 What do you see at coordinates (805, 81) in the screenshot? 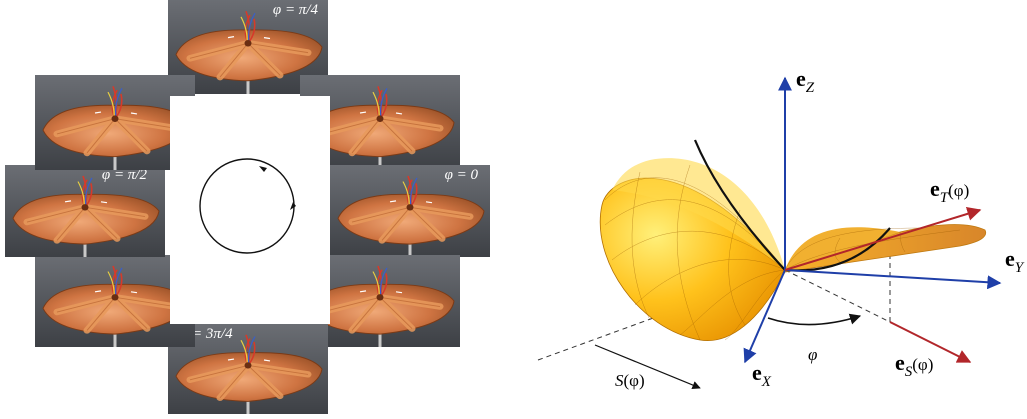
I see `label-eZ: eZ` at bounding box center [805, 81].